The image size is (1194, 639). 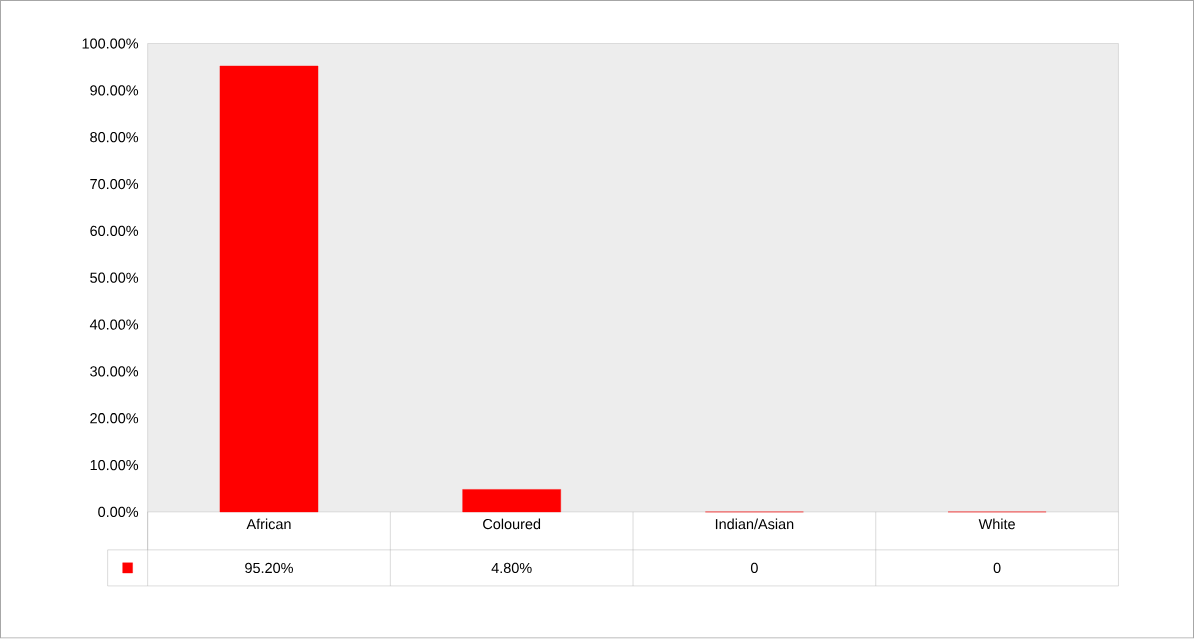 I want to click on x-tick-label: White, so click(x=996, y=524).